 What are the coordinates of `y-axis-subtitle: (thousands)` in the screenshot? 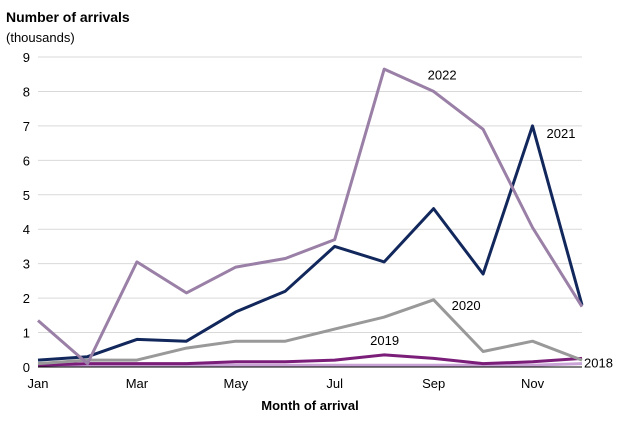 It's located at (40, 37).